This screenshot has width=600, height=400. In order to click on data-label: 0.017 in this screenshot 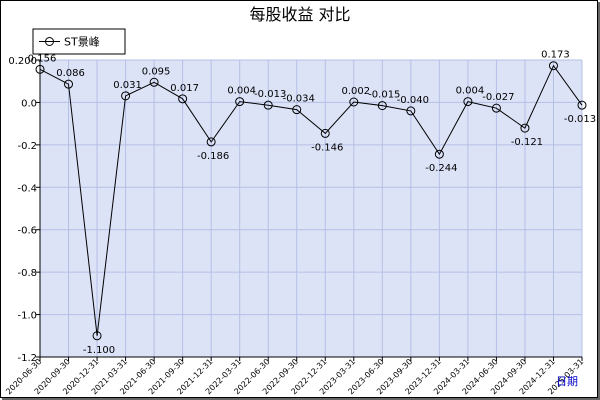, I will do `click(184, 88)`.